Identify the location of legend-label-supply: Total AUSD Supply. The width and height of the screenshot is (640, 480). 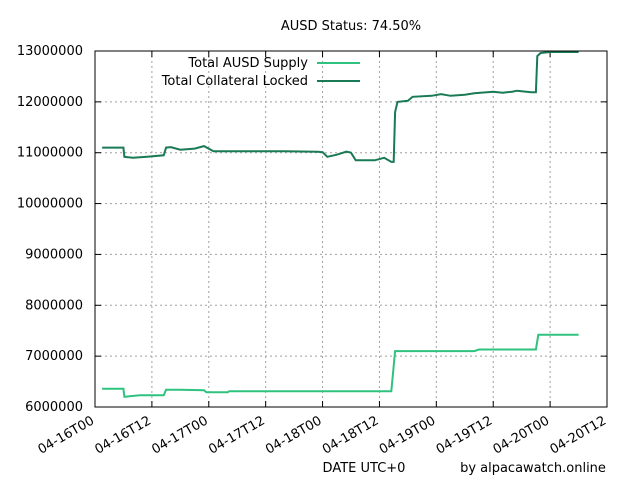
(247, 63).